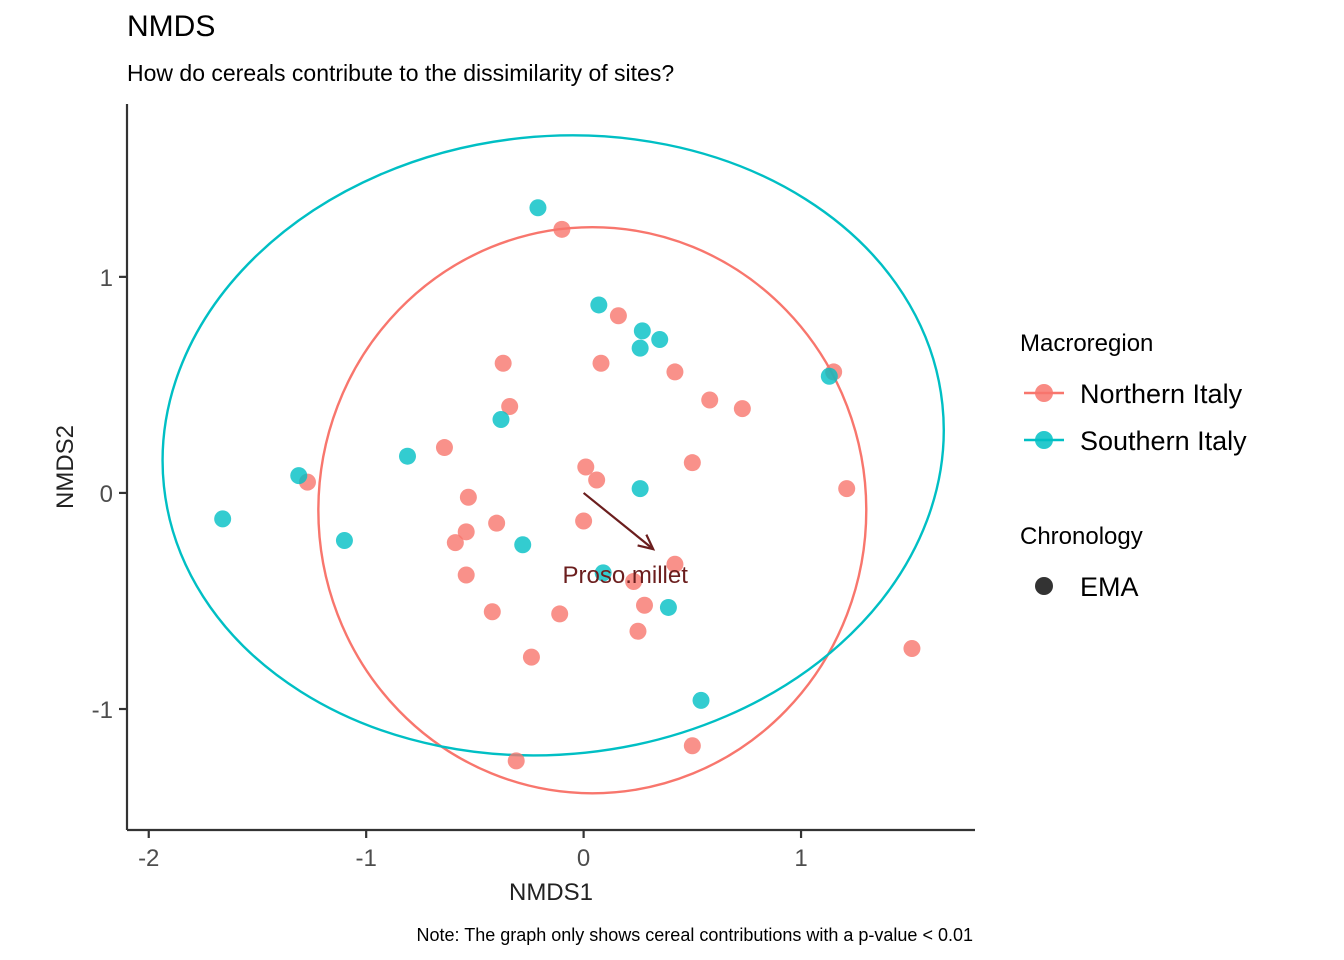 Image resolution: width=1344 pixels, height=960 pixels. What do you see at coordinates (106, 278) in the screenshot?
I see `y-tick-label-2: 1` at bounding box center [106, 278].